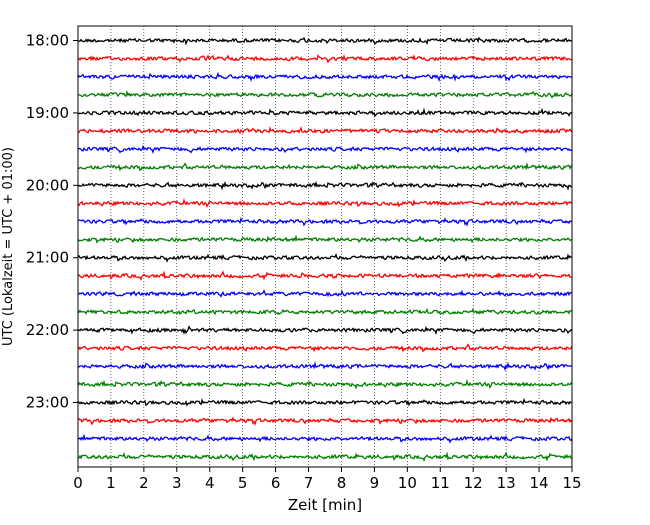 The height and width of the screenshot is (525, 650). Describe the element at coordinates (47, 41) in the screenshot. I see `y-tick-label: 18:00` at that location.